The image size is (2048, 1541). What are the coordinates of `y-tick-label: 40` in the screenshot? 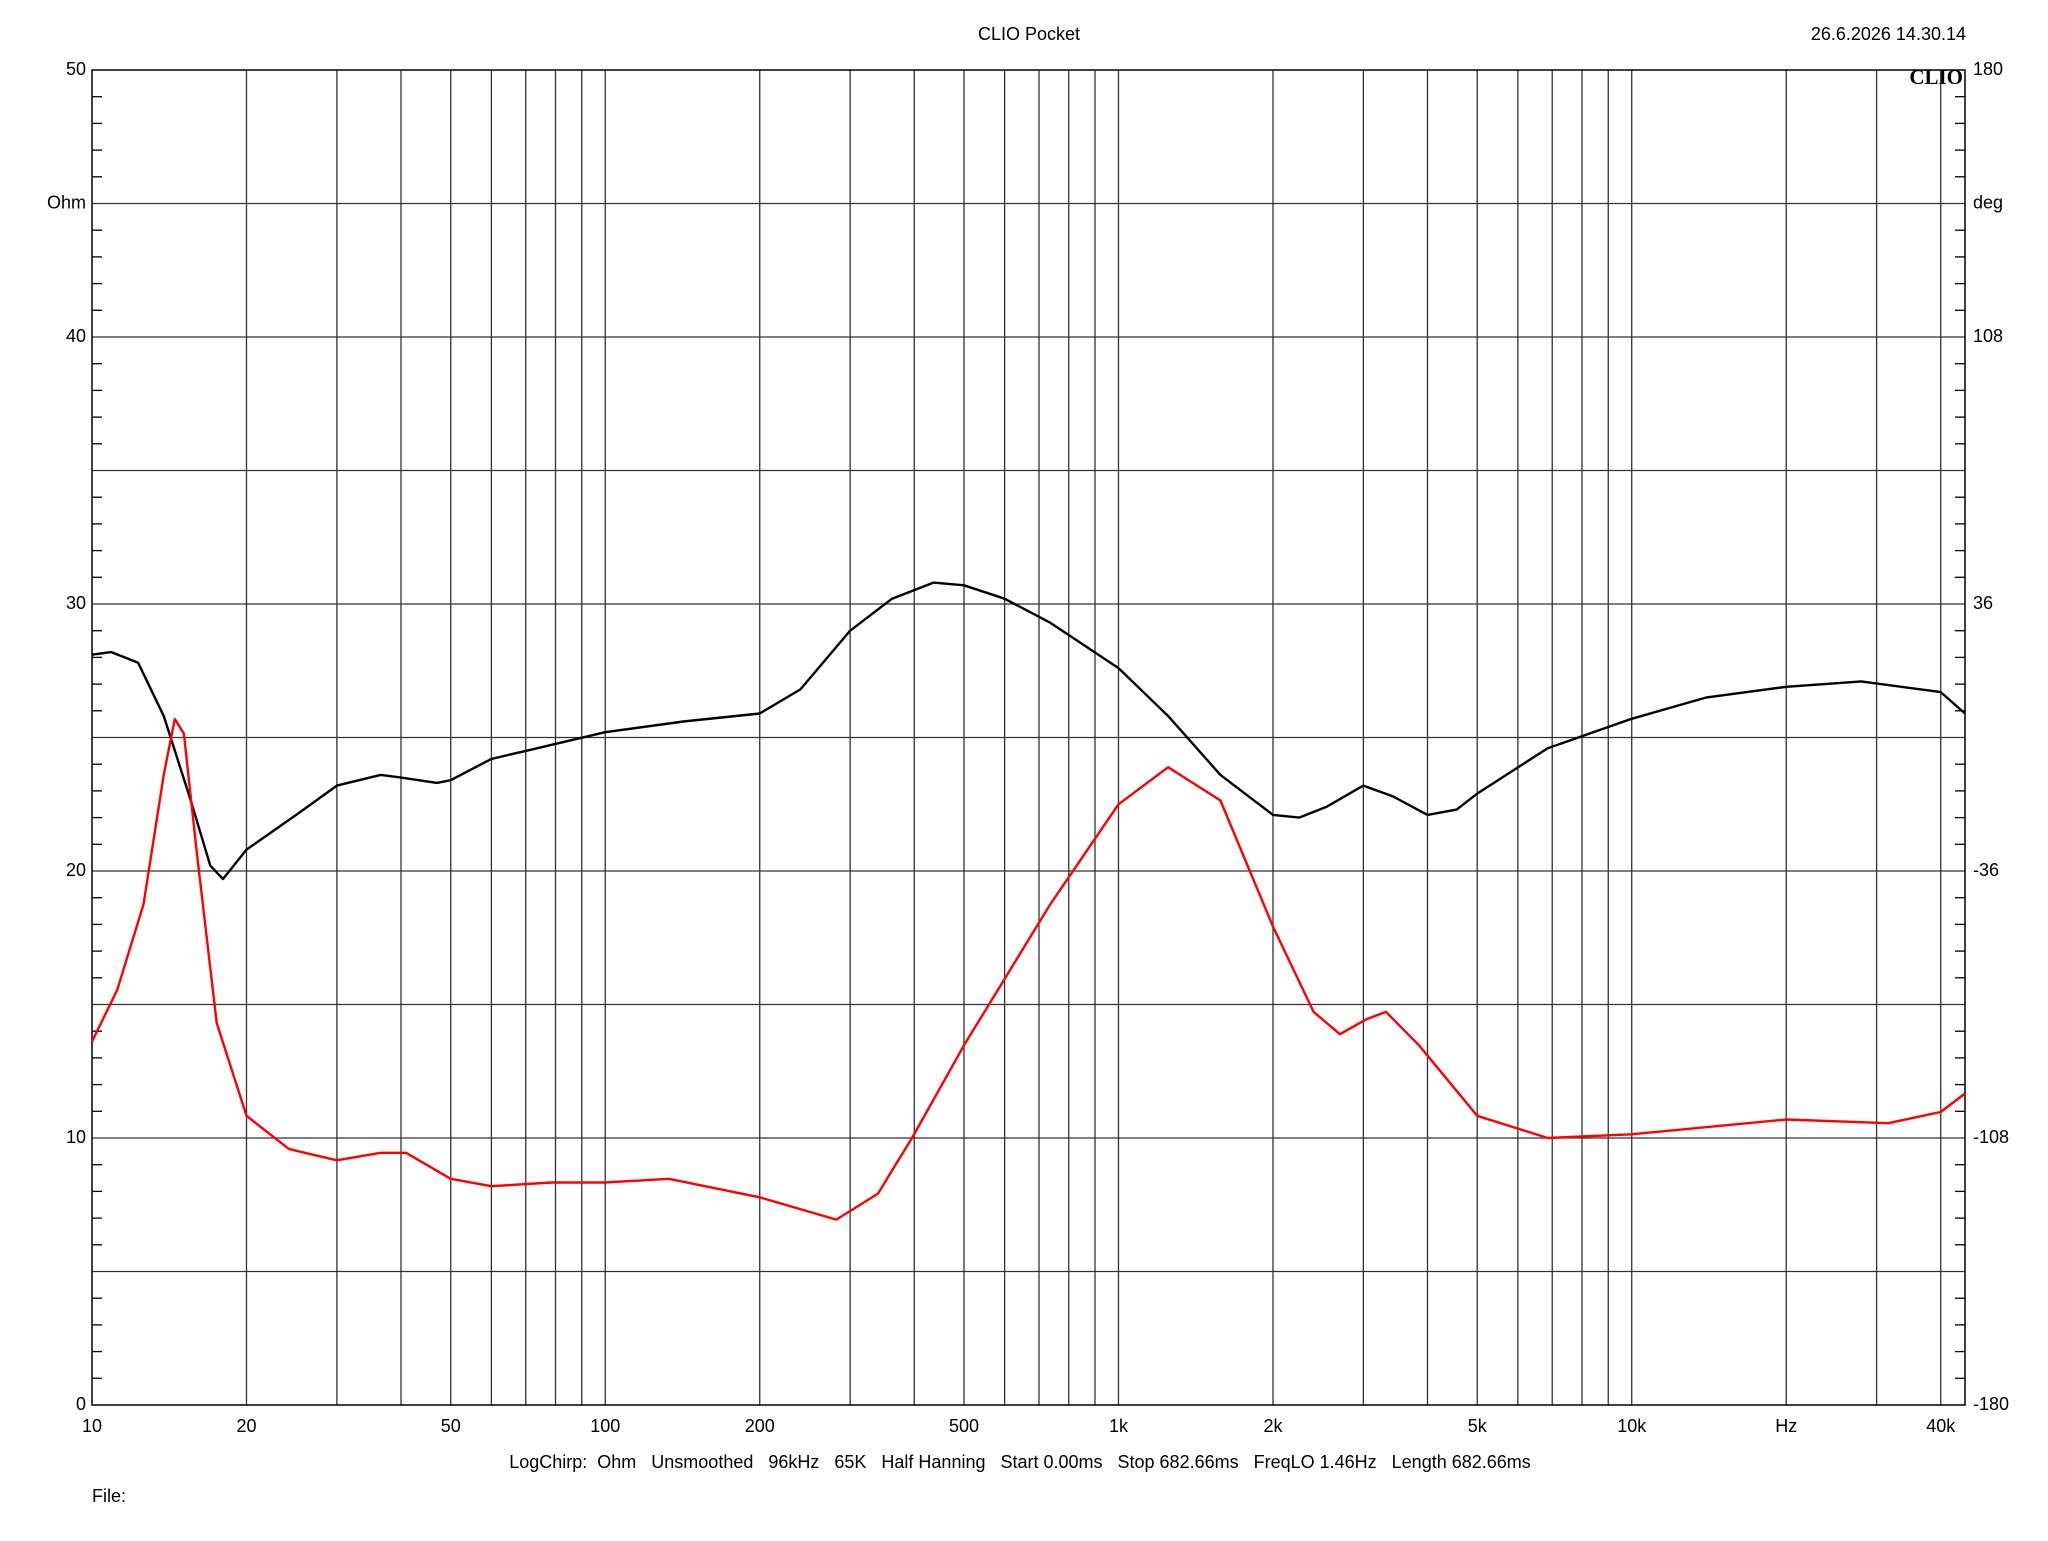 It's located at (76, 336).